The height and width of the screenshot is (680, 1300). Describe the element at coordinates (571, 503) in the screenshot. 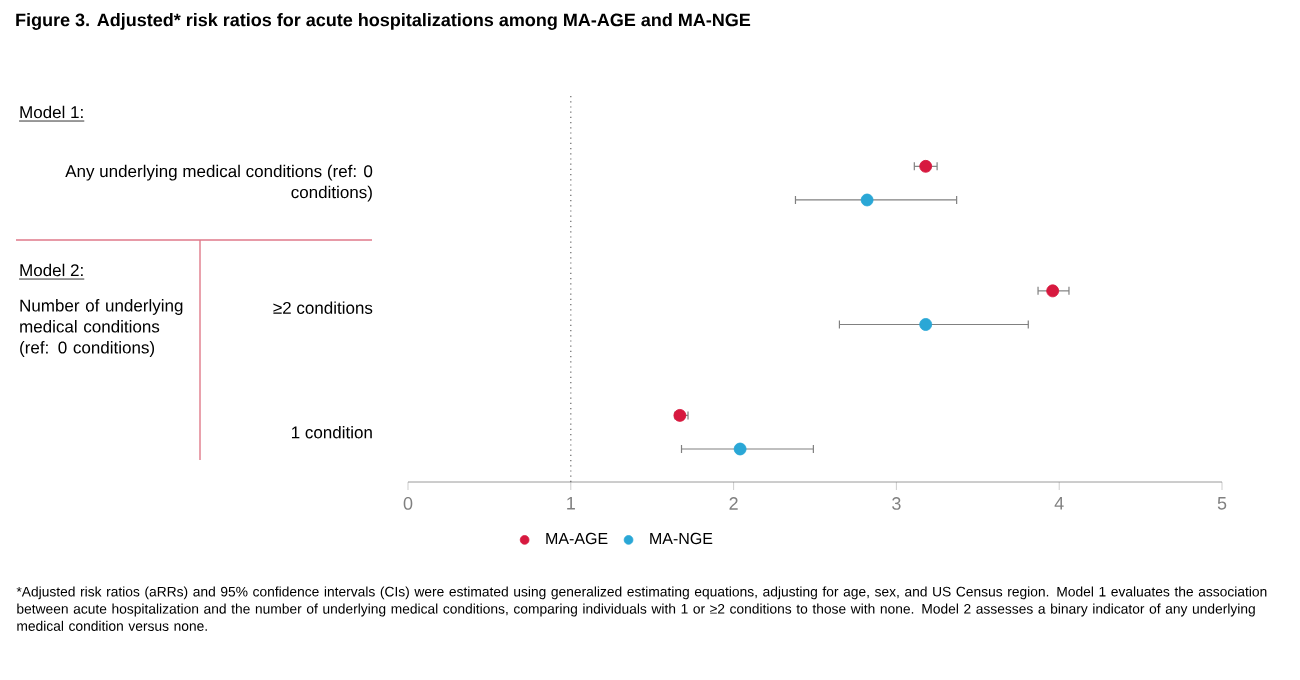

I see `x-tick-label: 1` at that location.